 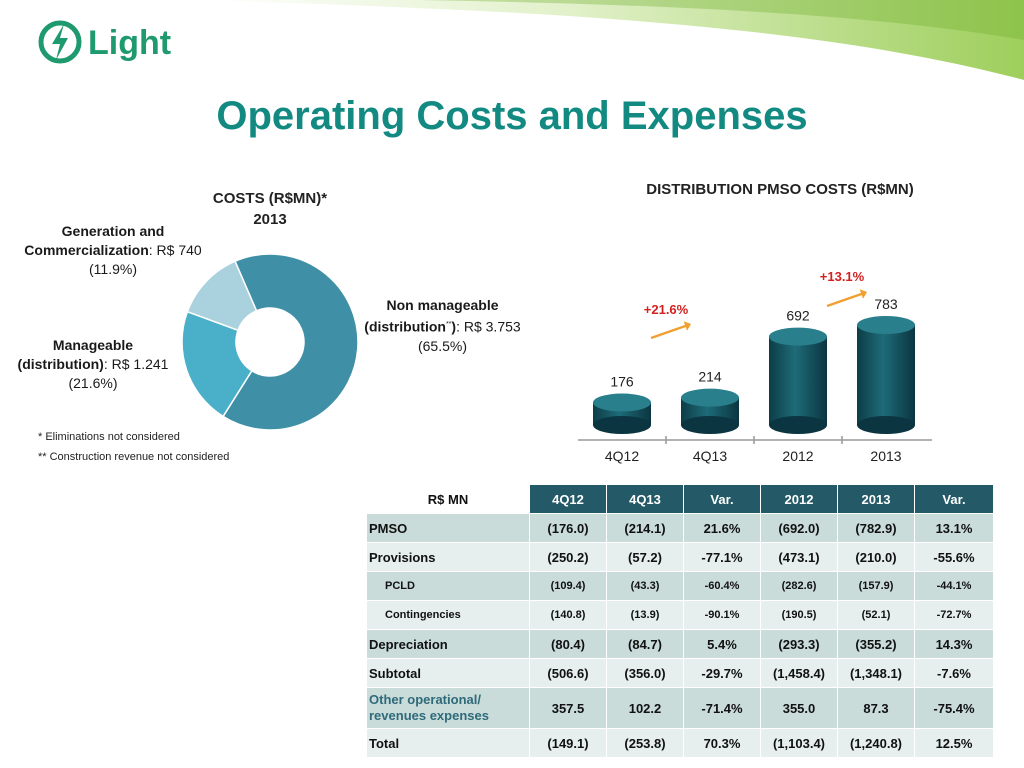 What do you see at coordinates (645, 673) in the screenshot?
I see `table-cell: (356.0)` at bounding box center [645, 673].